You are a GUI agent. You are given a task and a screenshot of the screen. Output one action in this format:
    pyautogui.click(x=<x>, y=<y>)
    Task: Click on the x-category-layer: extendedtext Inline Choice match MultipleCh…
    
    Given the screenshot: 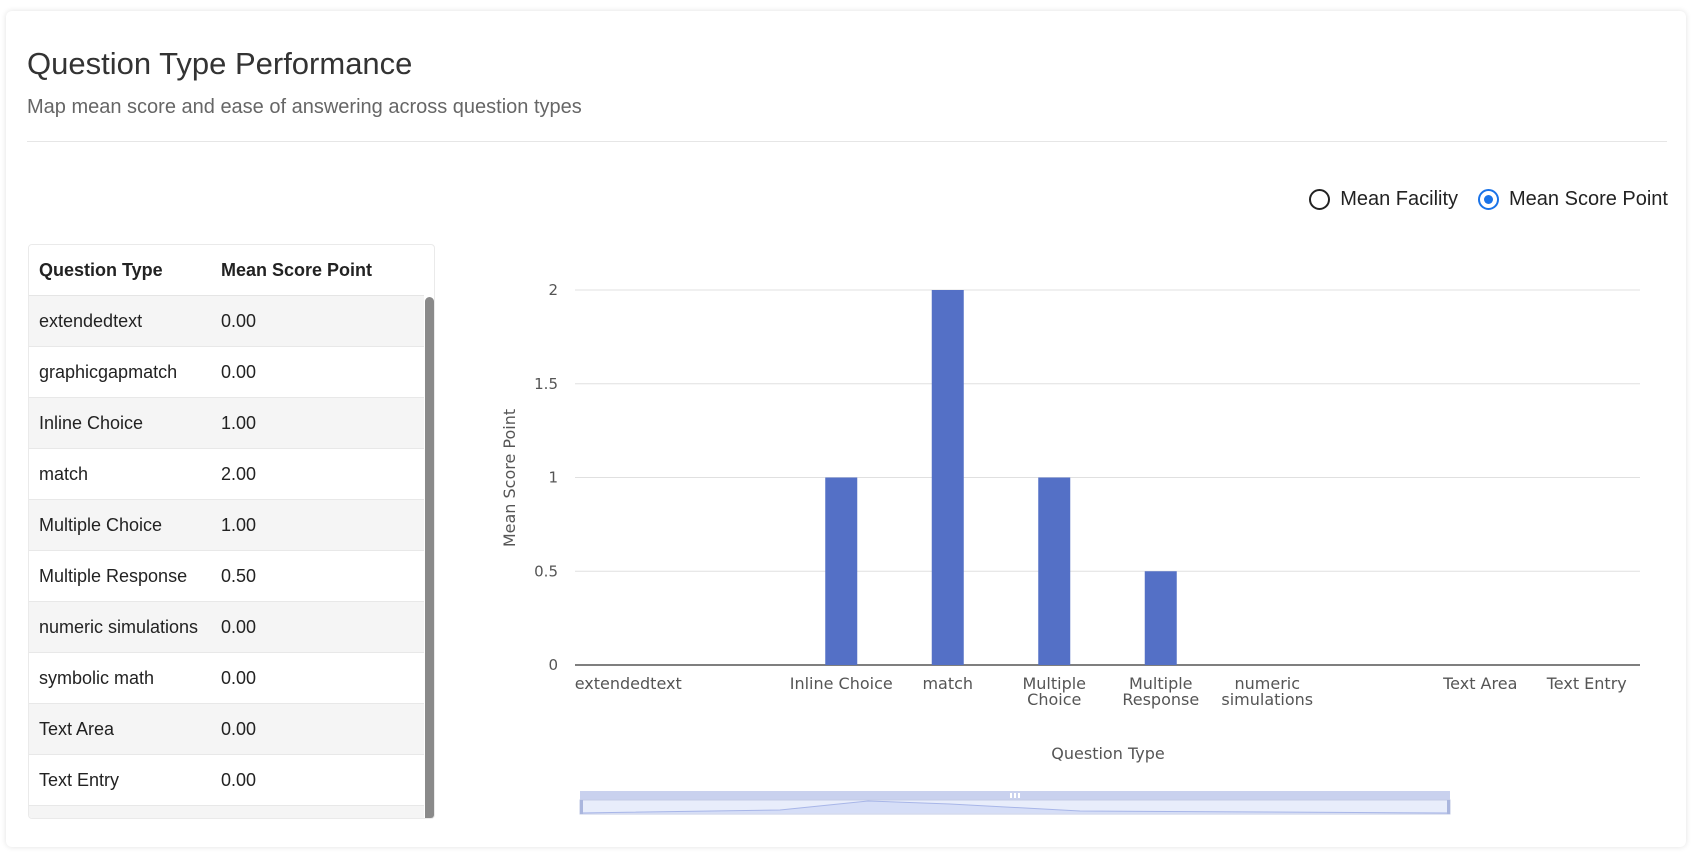 What is the action you would take?
    pyautogui.click(x=1101, y=691)
    